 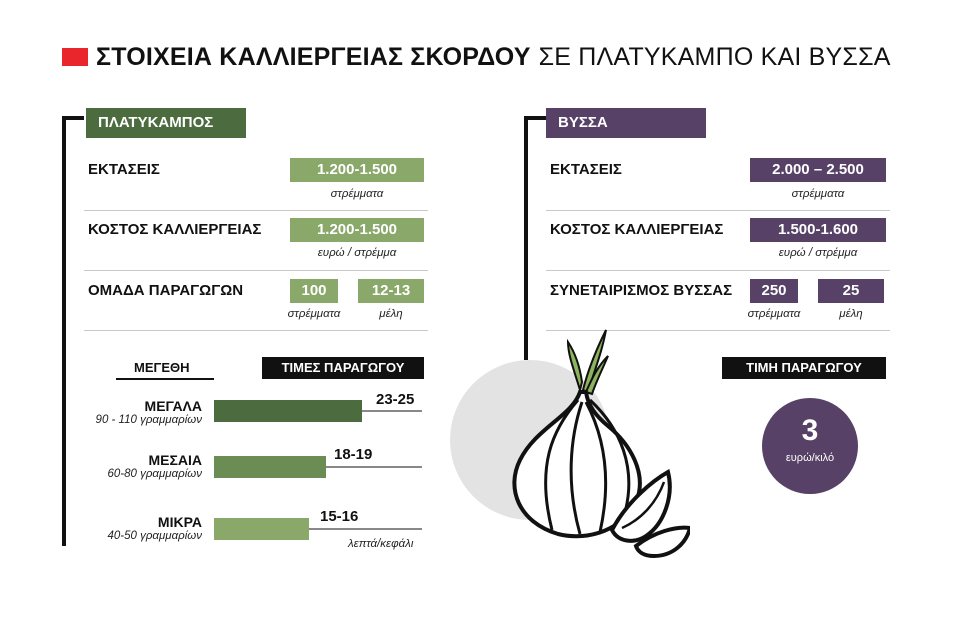 I want to click on vyssa-area-unit: στρέμματα, so click(x=818, y=194).